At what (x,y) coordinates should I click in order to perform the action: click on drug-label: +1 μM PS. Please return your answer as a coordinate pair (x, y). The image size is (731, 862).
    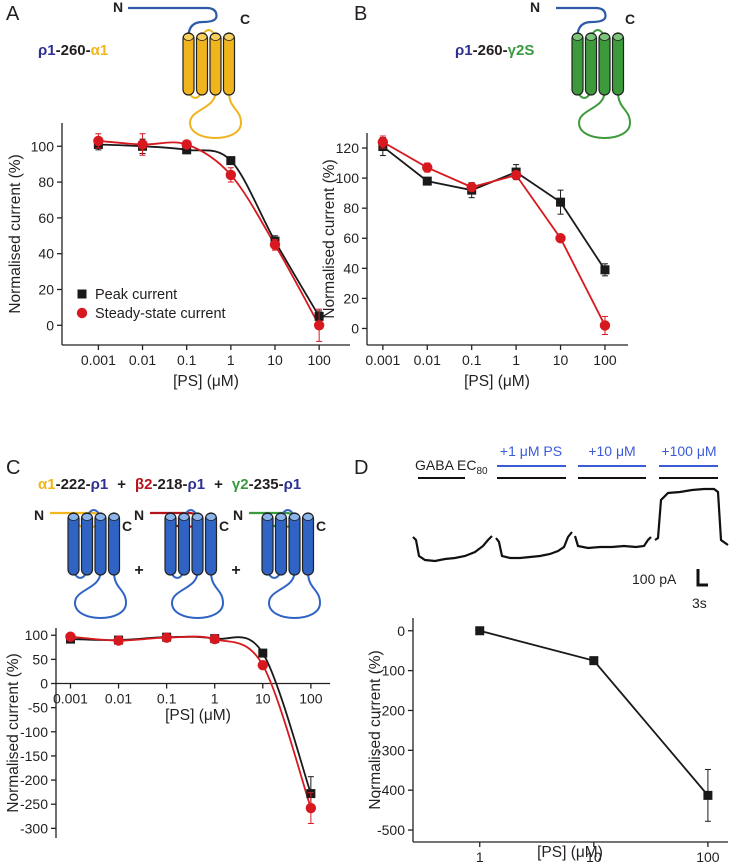
    Looking at the image, I should click on (531, 451).